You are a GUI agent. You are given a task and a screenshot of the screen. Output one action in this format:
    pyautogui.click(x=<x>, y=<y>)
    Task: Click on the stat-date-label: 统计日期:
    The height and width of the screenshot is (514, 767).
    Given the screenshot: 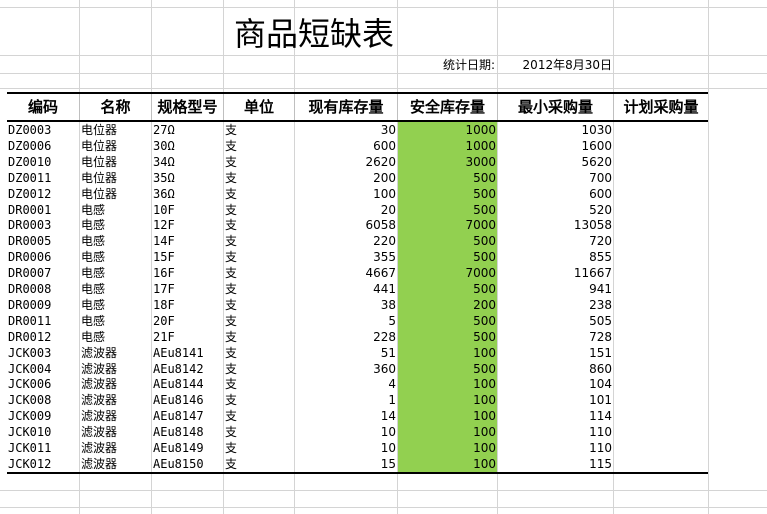 What is the action you would take?
    pyautogui.click(x=468, y=65)
    